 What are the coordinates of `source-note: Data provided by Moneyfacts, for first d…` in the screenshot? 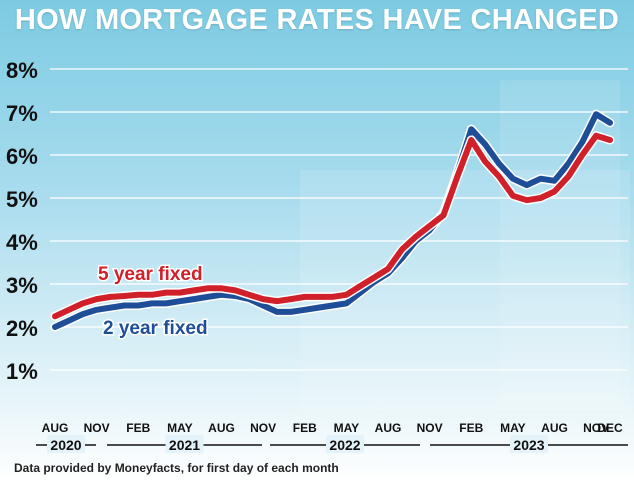 It's located at (176, 468).